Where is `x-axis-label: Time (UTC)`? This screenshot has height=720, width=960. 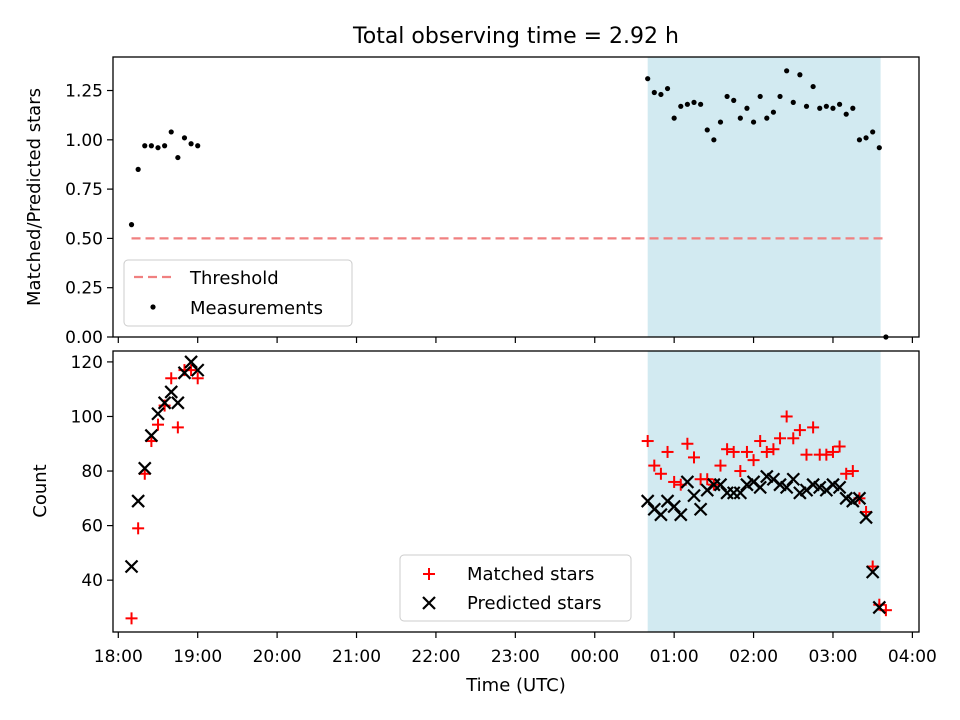 x-axis-label: Time (UTC) is located at coordinates (515, 685).